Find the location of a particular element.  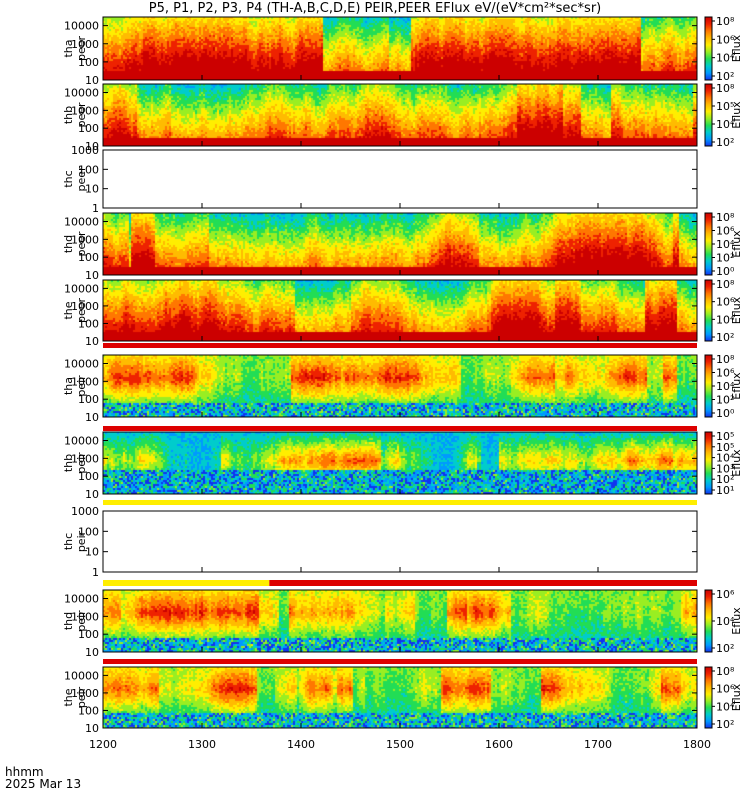

panel-frame is located at coordinates (400, 541).